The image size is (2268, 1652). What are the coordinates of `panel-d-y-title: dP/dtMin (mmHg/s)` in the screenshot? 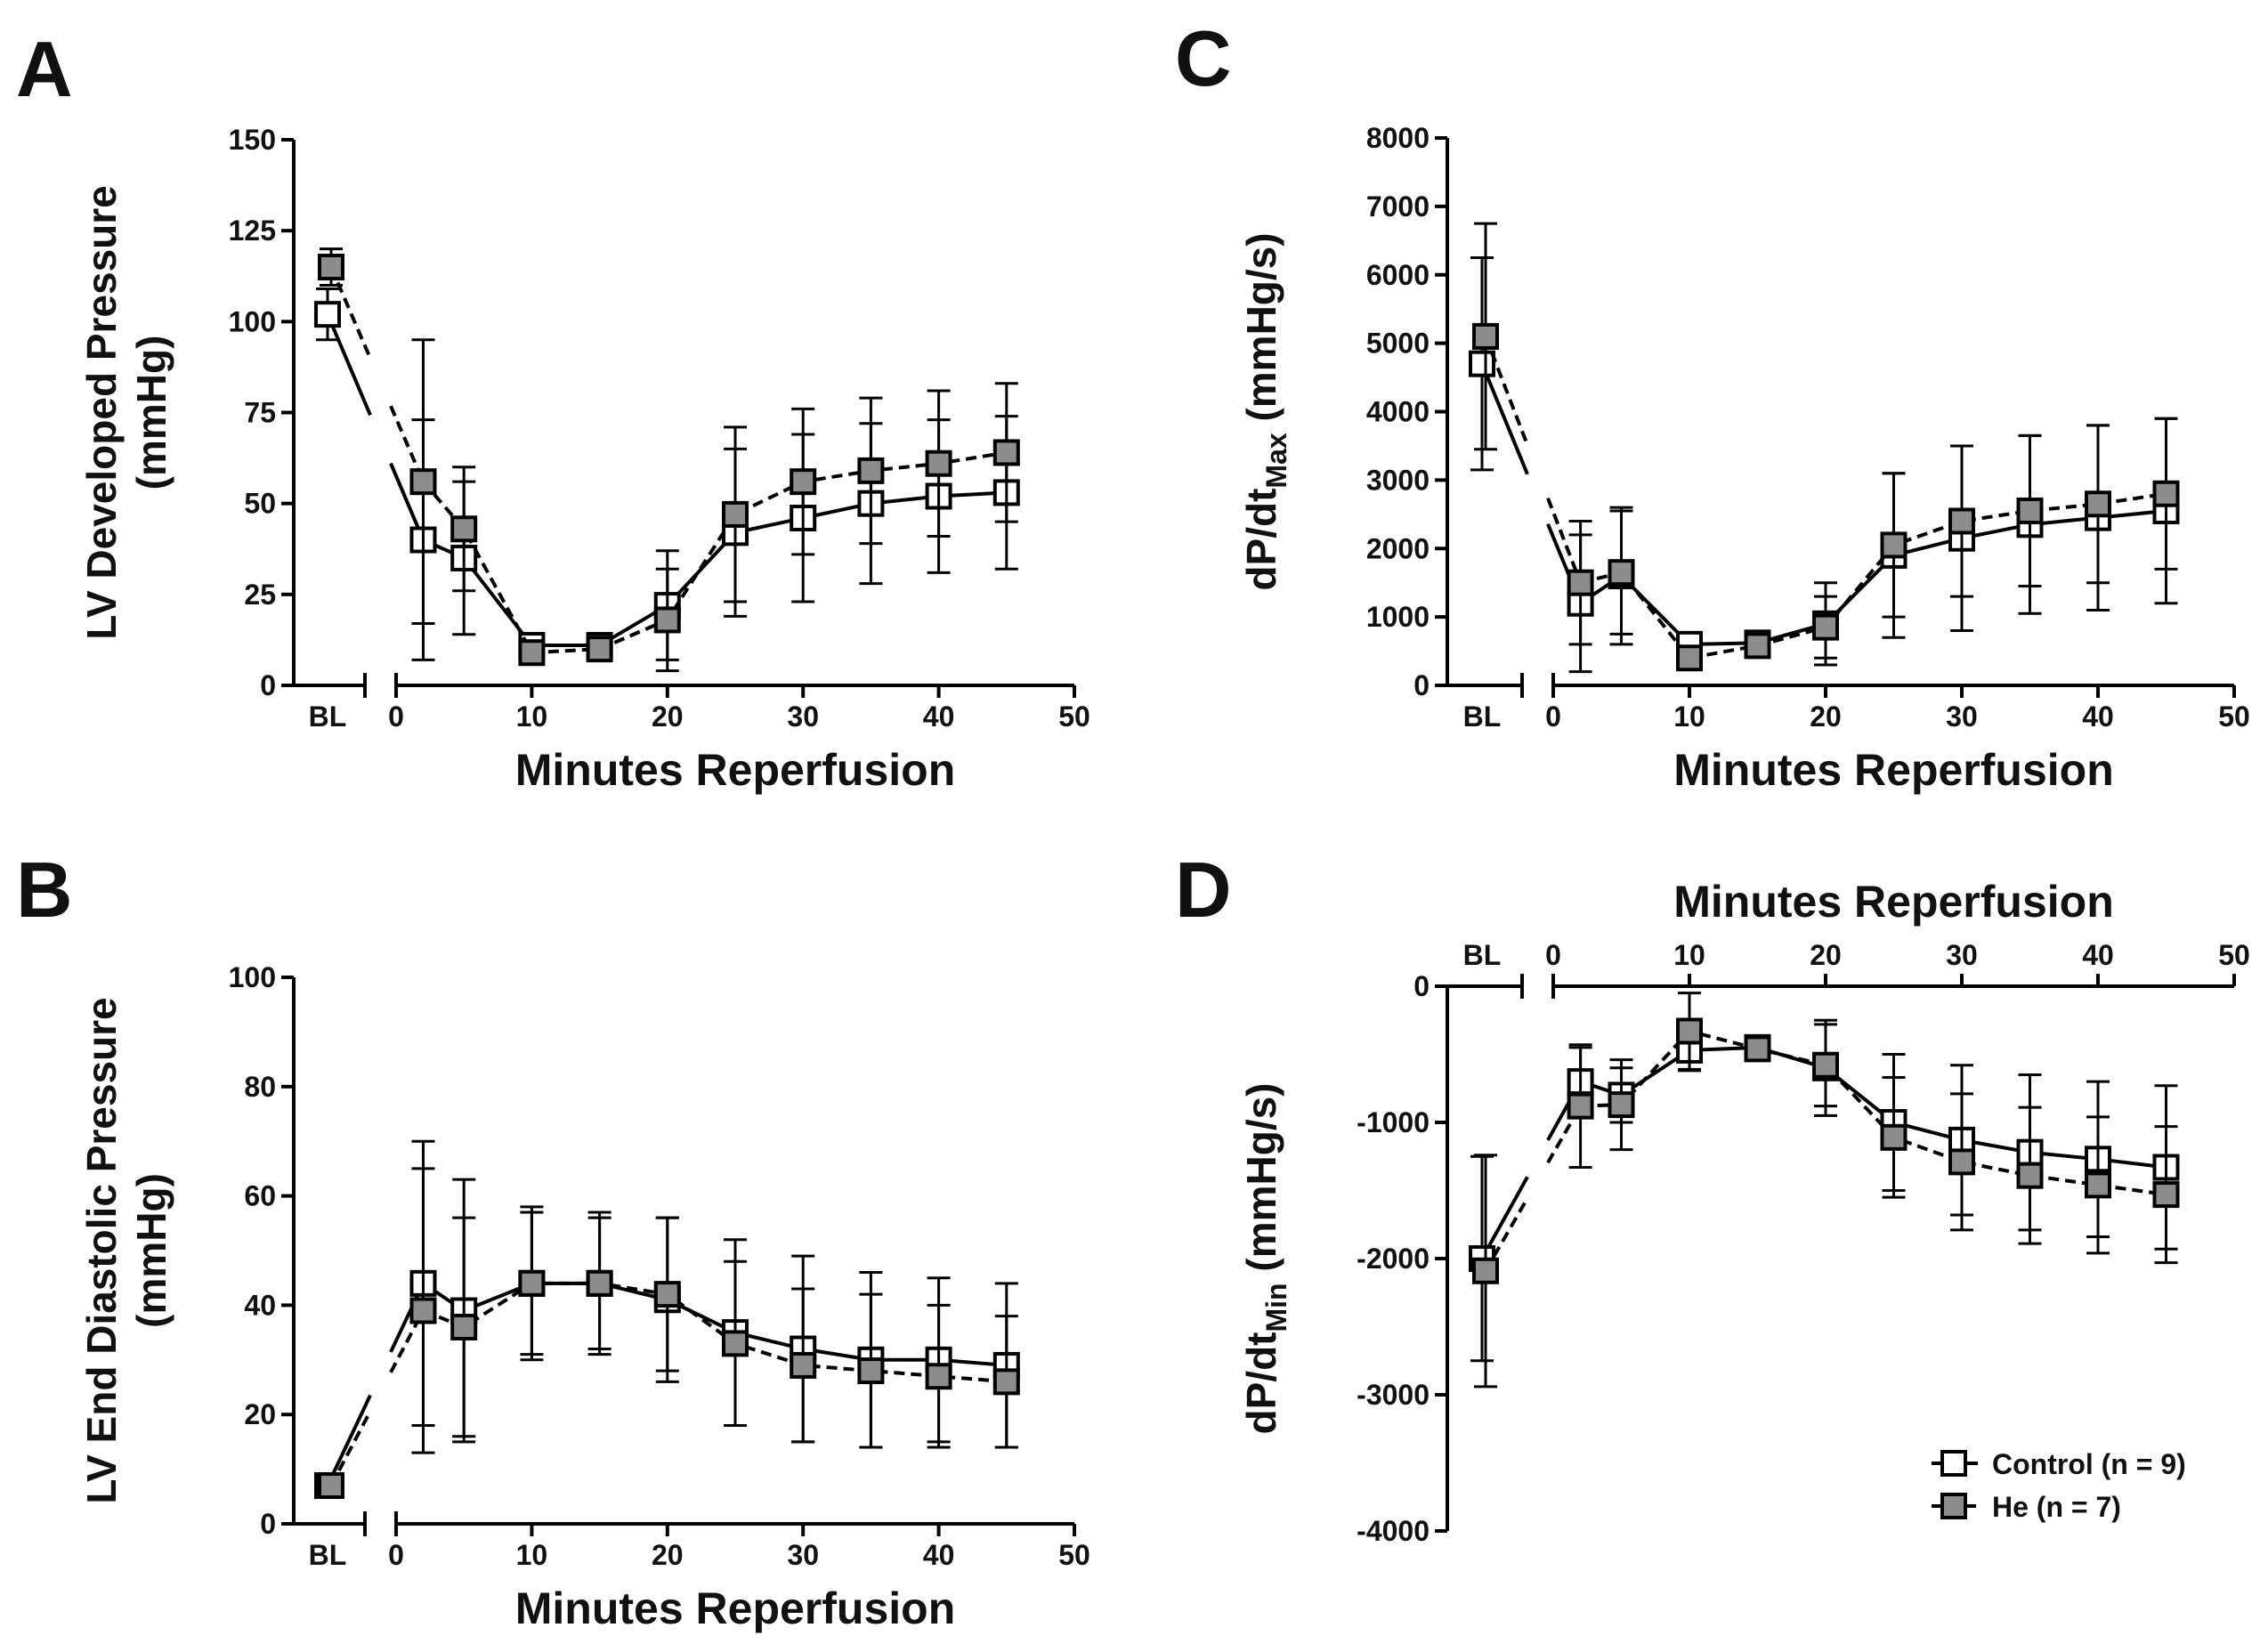 It's located at (1265, 1259).